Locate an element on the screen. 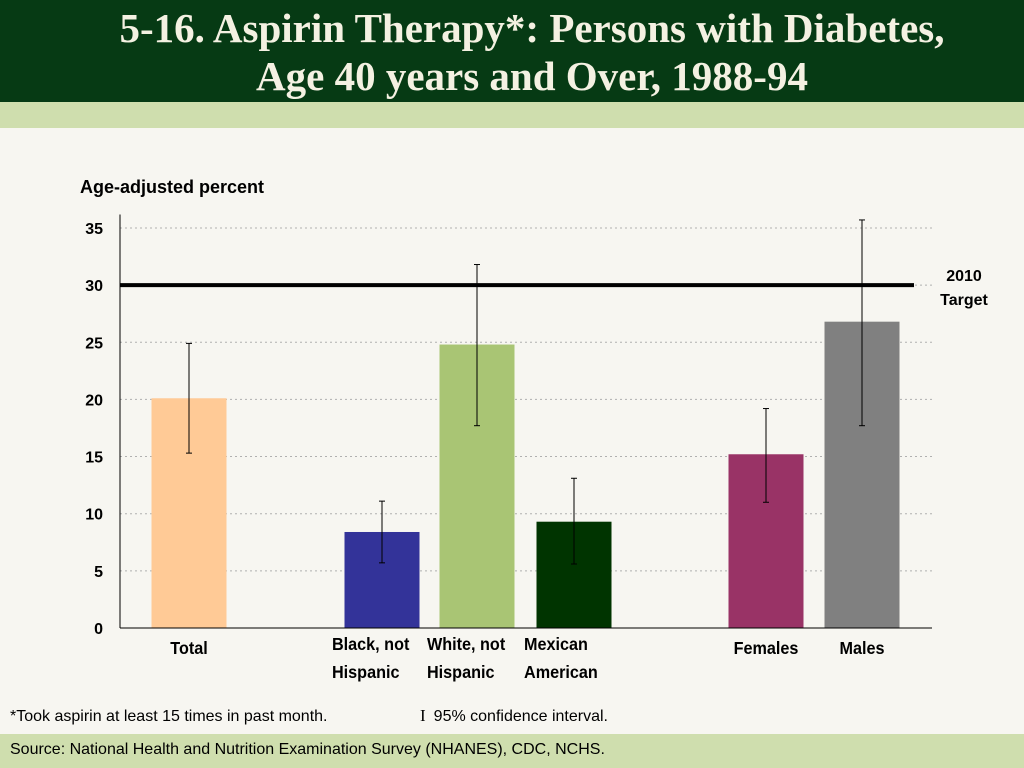 This screenshot has width=1024, height=768. y-tick-label: 35 is located at coordinates (94, 229).